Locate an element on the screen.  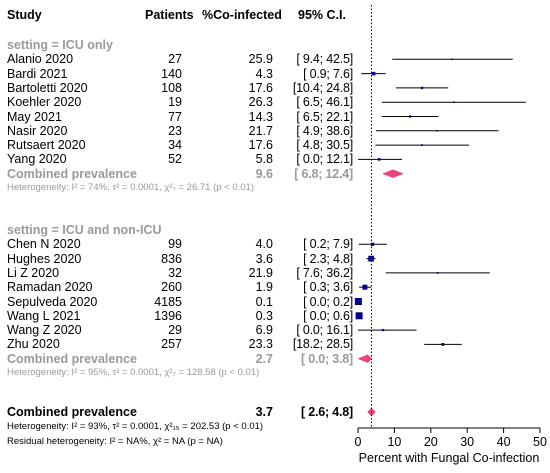
study-patients: 29 is located at coordinates (175, 330).